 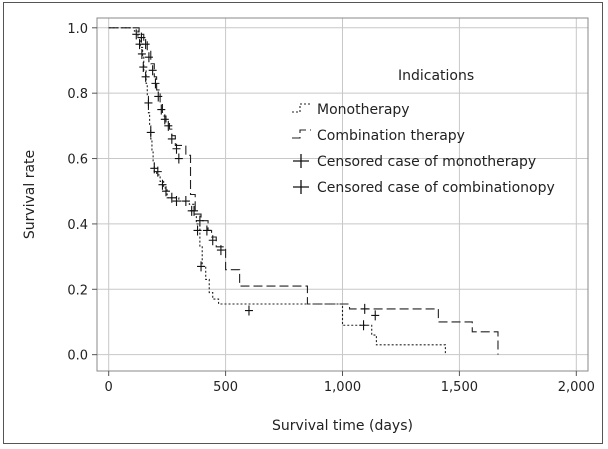 I want to click on legend-item: Censored case of monotherapy, so click(x=414, y=162).